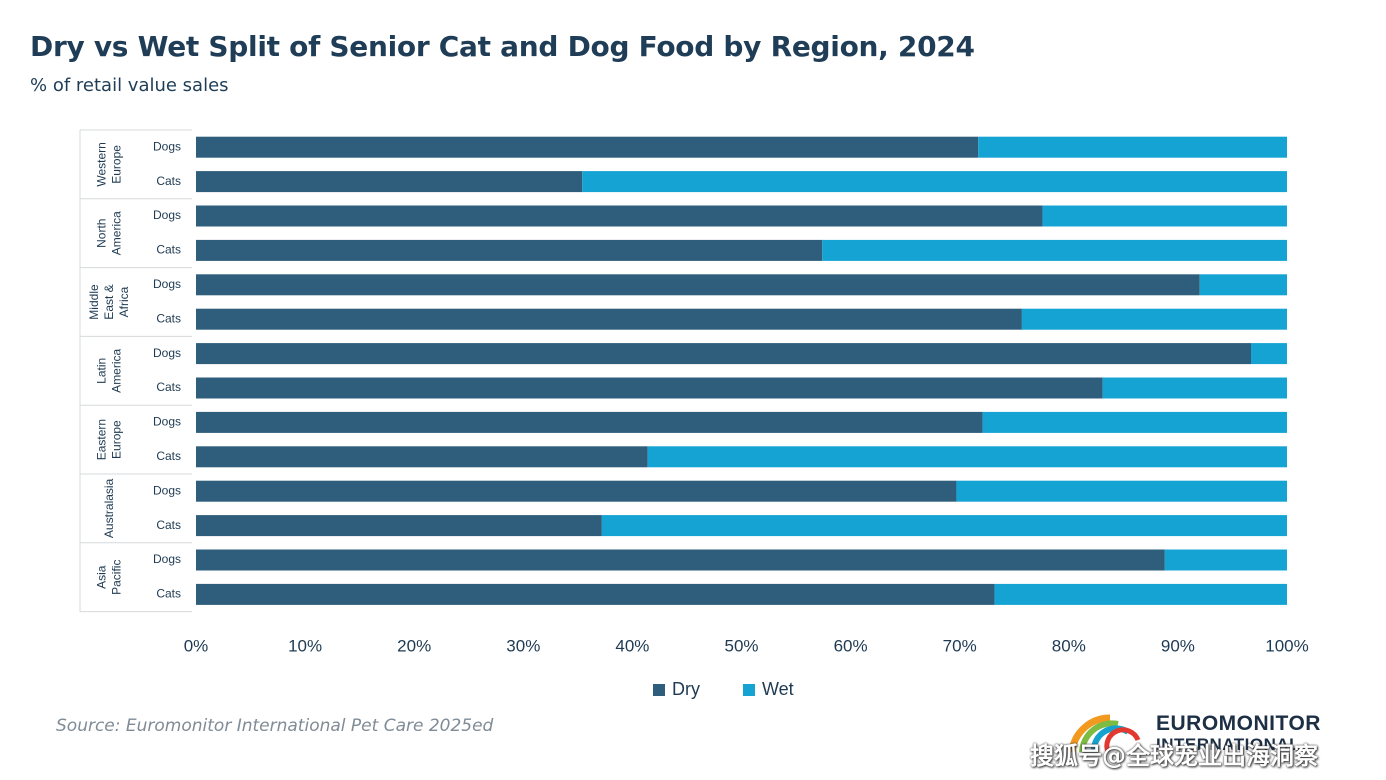  I want to click on region-label: East &, so click(109, 301).